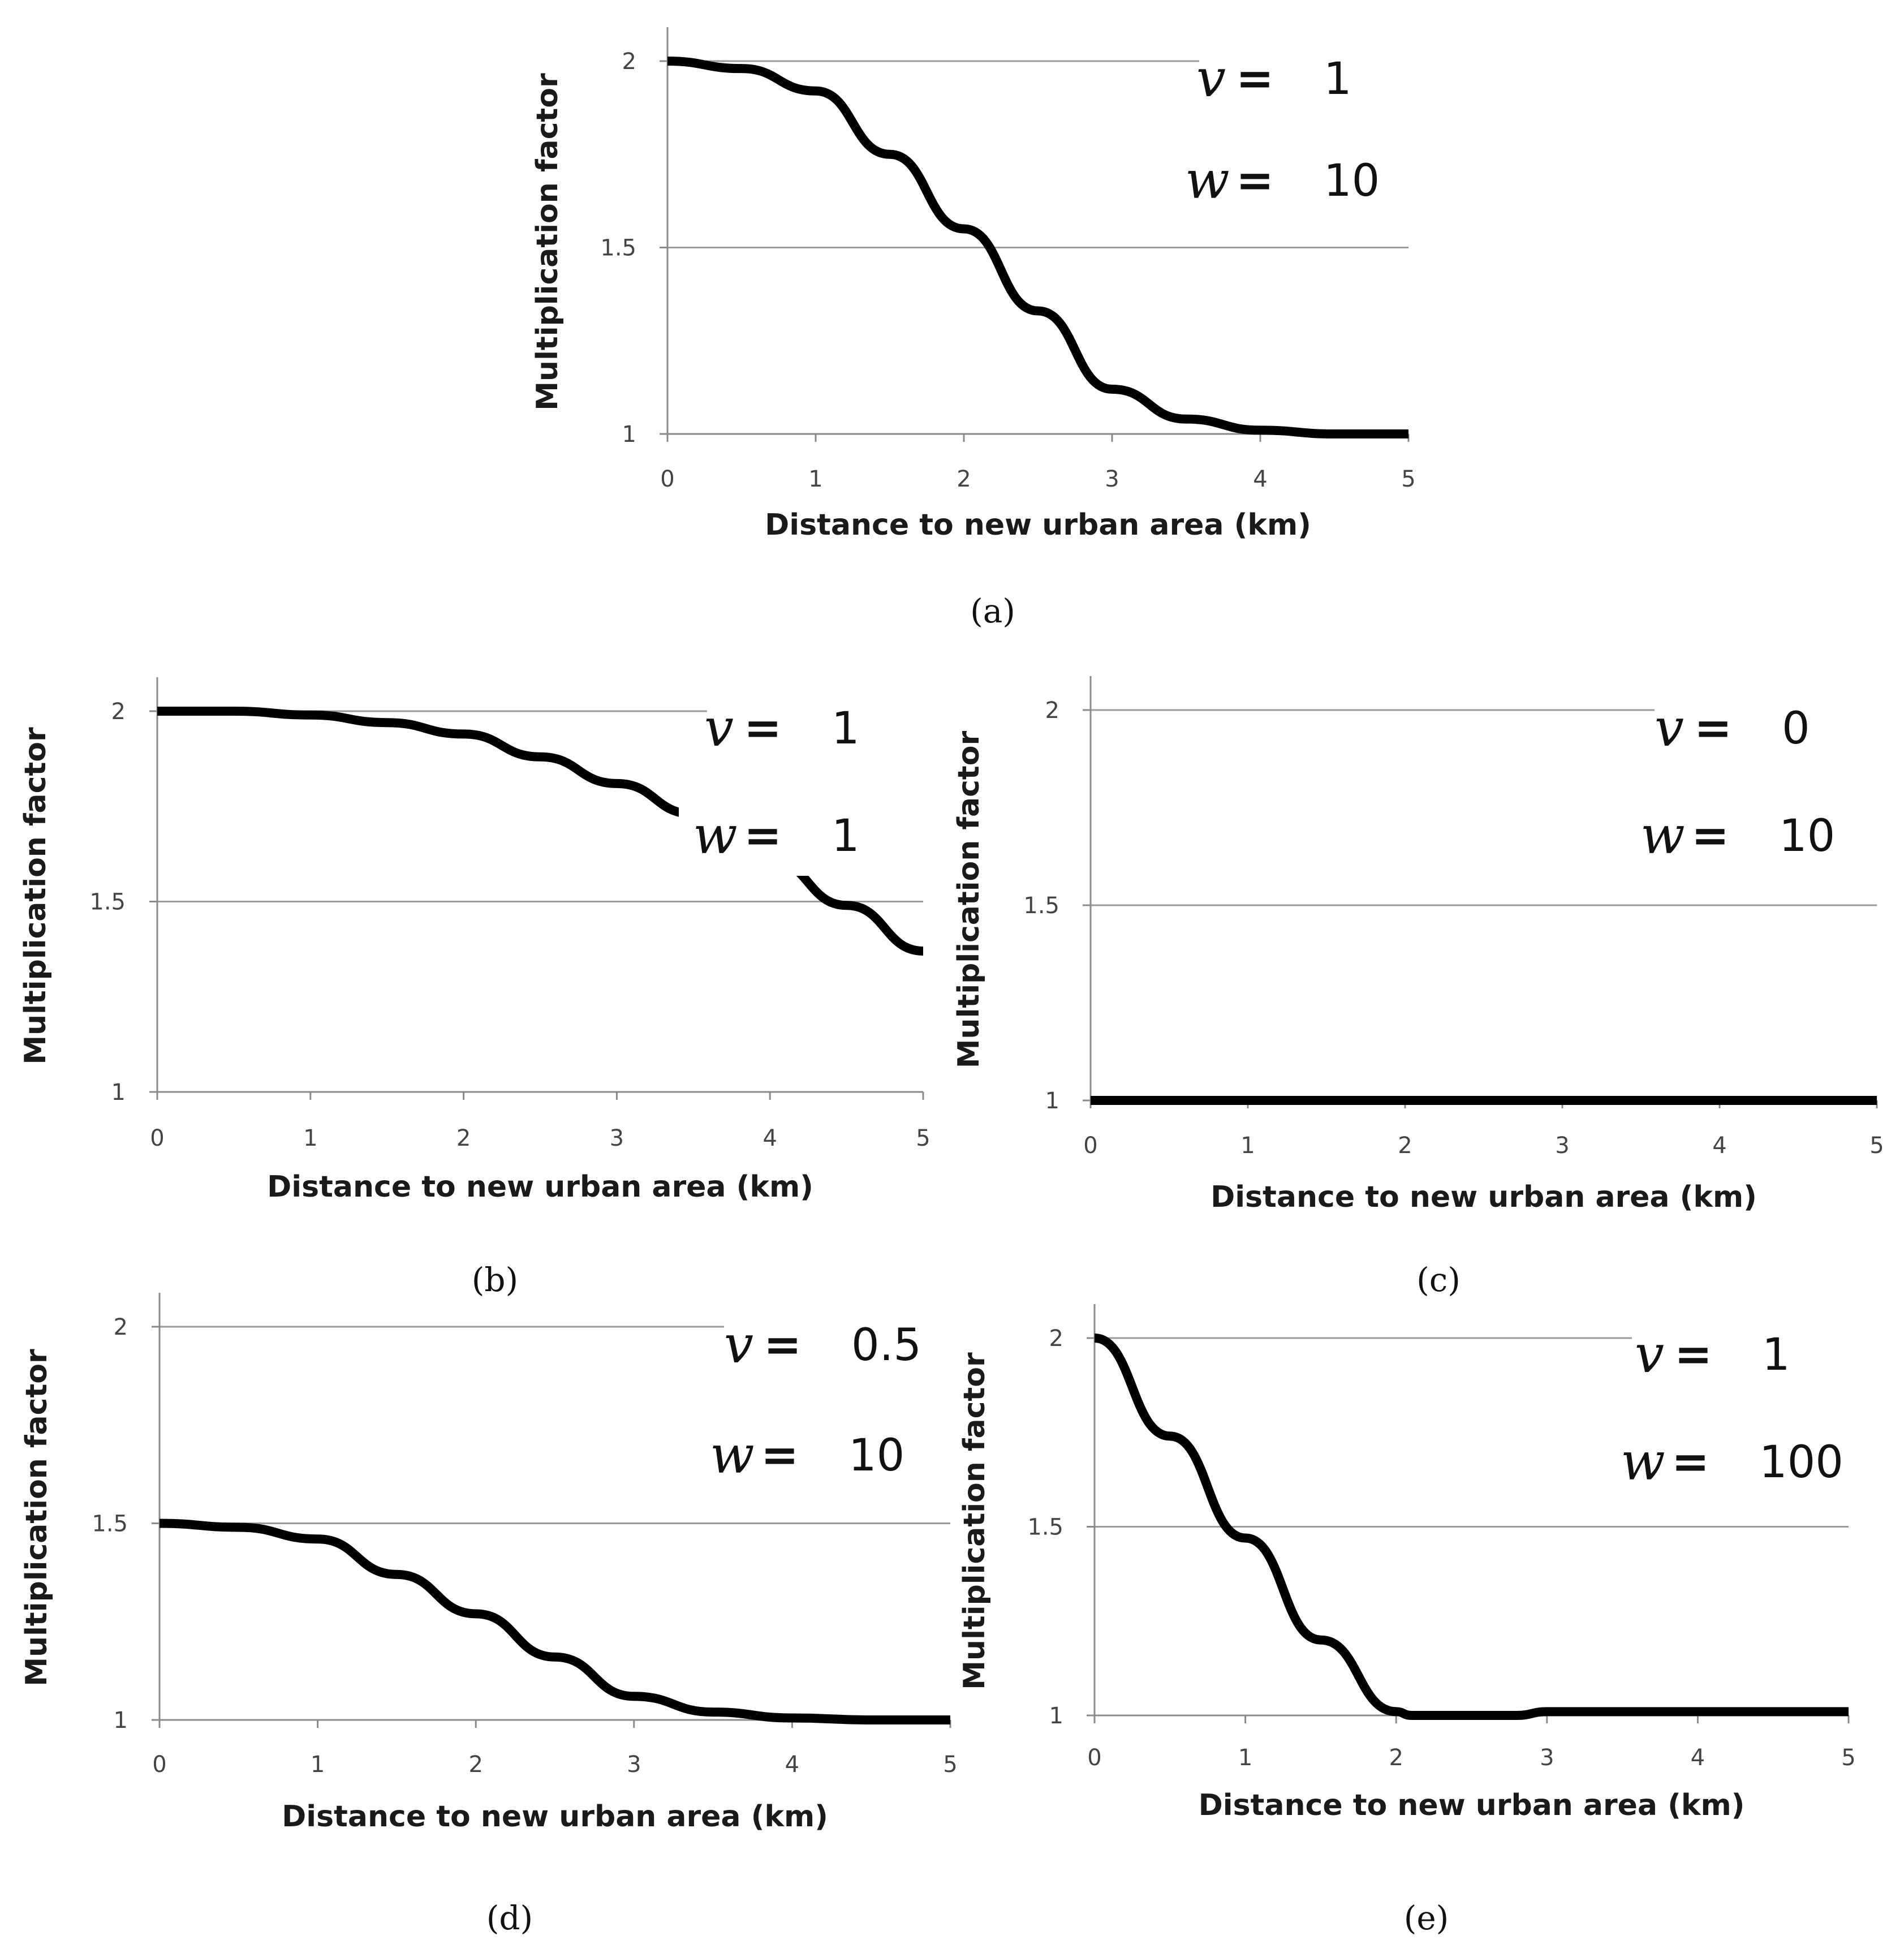 This screenshot has width=1904, height=1957. What do you see at coordinates (1801, 1462) in the screenshot?
I see `w-parameter-value: 100` at bounding box center [1801, 1462].